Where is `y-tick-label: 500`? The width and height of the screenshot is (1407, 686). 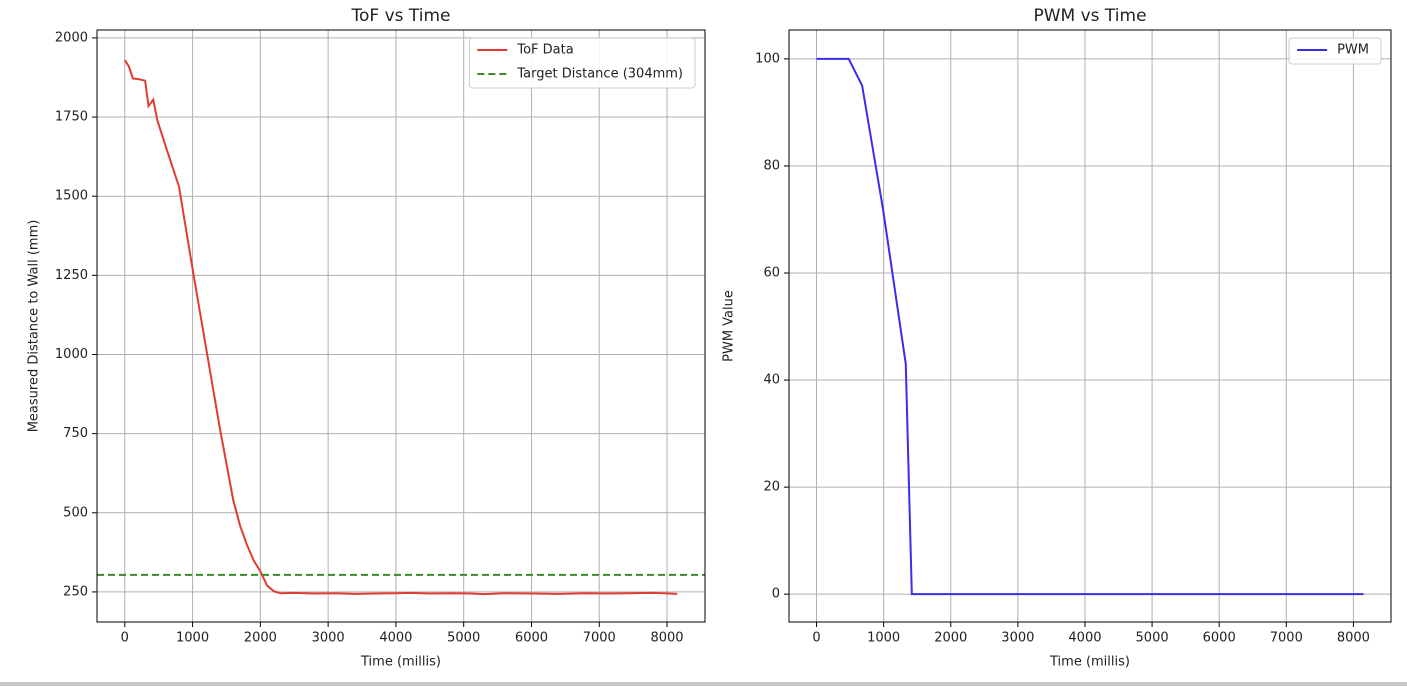 y-tick-label: 500 is located at coordinates (75, 512).